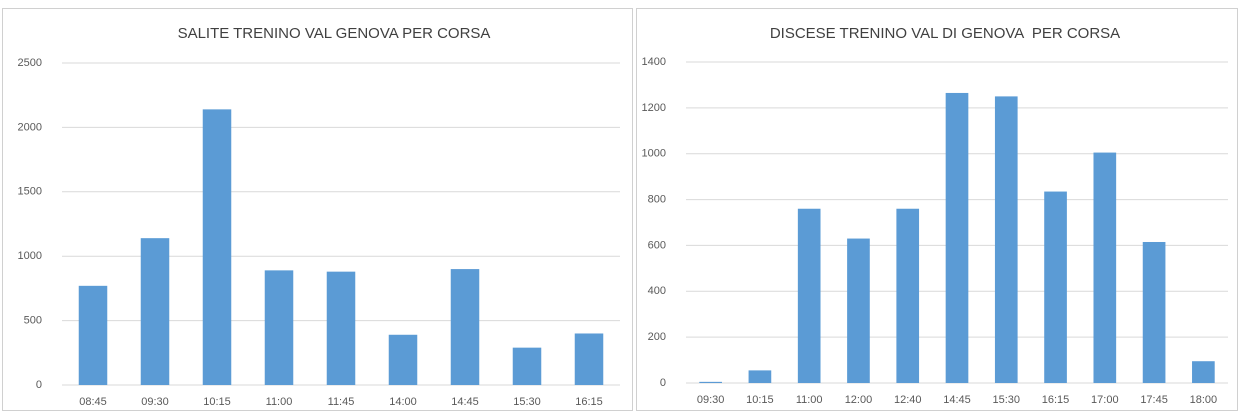 The height and width of the screenshot is (414, 1240). What do you see at coordinates (334, 33) in the screenshot?
I see `chart-title: SALITE TRENINO VAL GENOVA PER CORSA` at bounding box center [334, 33].